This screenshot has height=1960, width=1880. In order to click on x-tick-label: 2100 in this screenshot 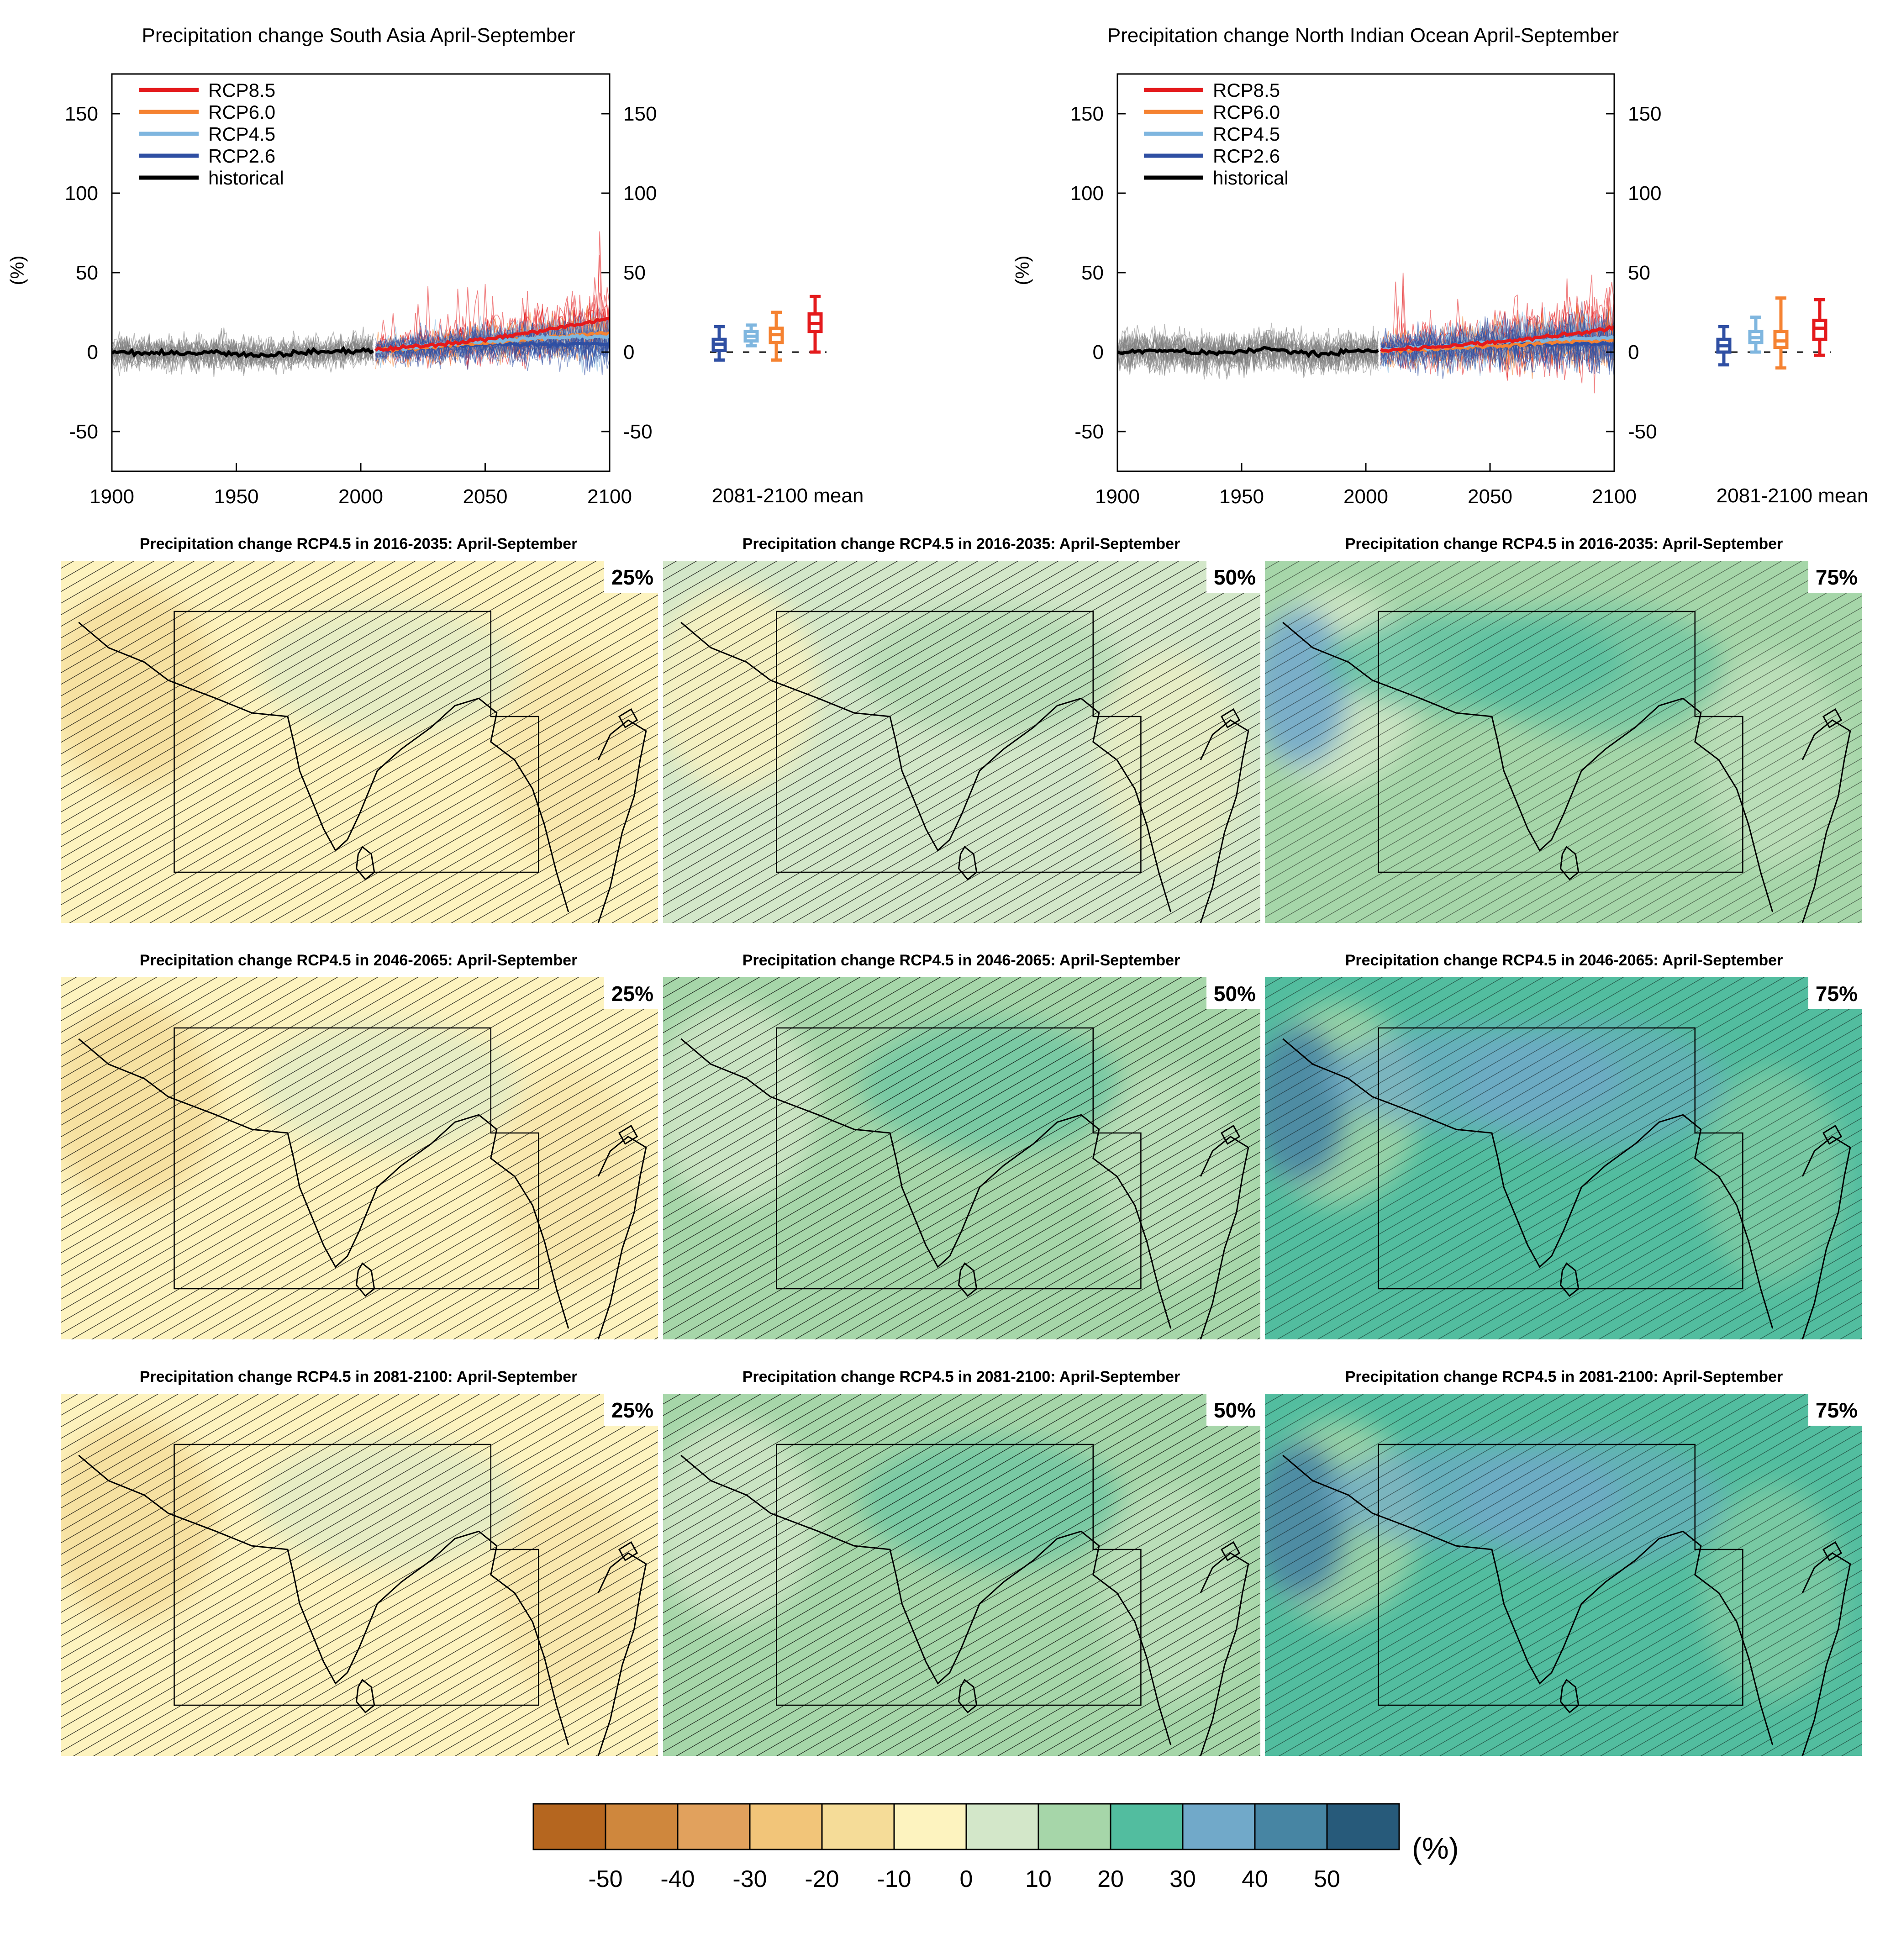, I will do `click(609, 496)`.